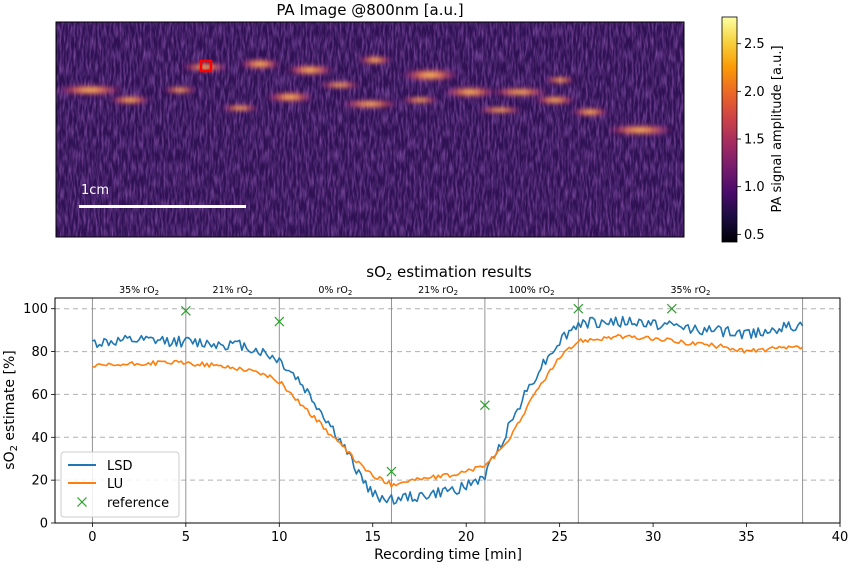 The height and width of the screenshot is (569, 850). What do you see at coordinates (754, 187) in the screenshot?
I see `colorbar-tick-label: 1.0` at bounding box center [754, 187].